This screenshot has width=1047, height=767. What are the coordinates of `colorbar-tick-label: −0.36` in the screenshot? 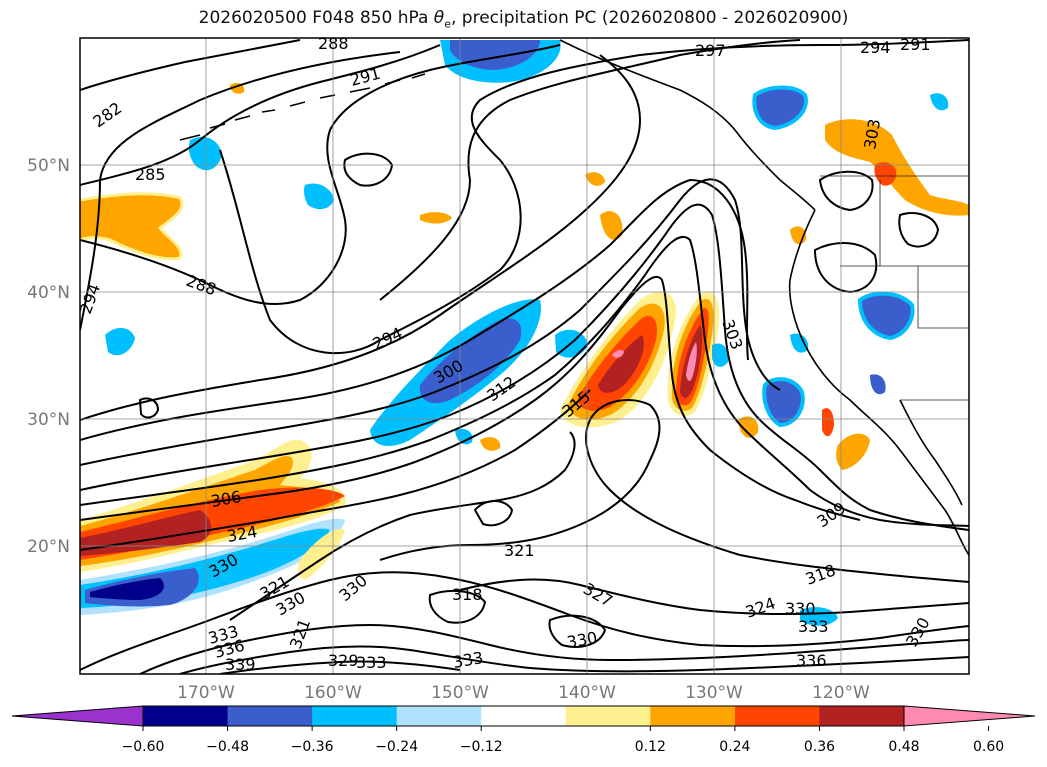 It's located at (312, 747).